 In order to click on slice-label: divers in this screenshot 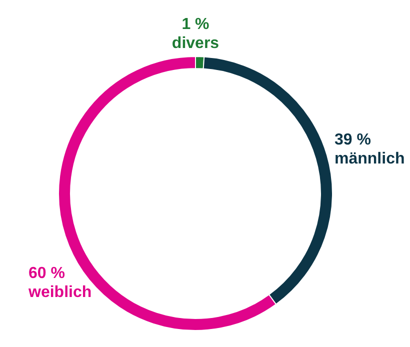, I will do `click(196, 43)`.